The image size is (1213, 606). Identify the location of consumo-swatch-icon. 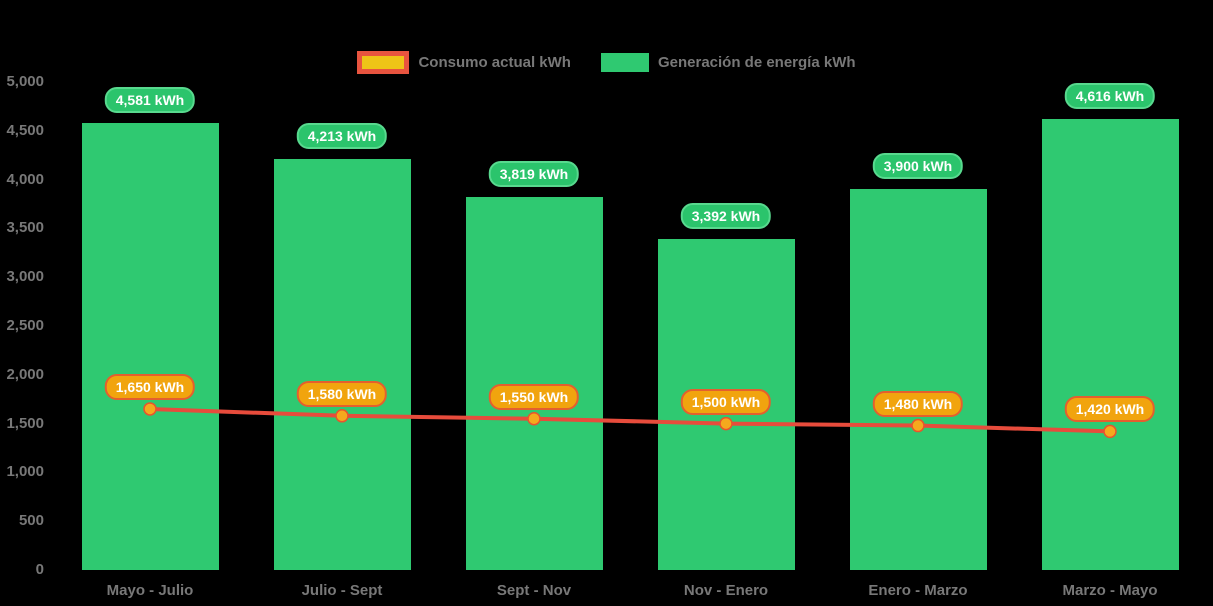
(383, 62).